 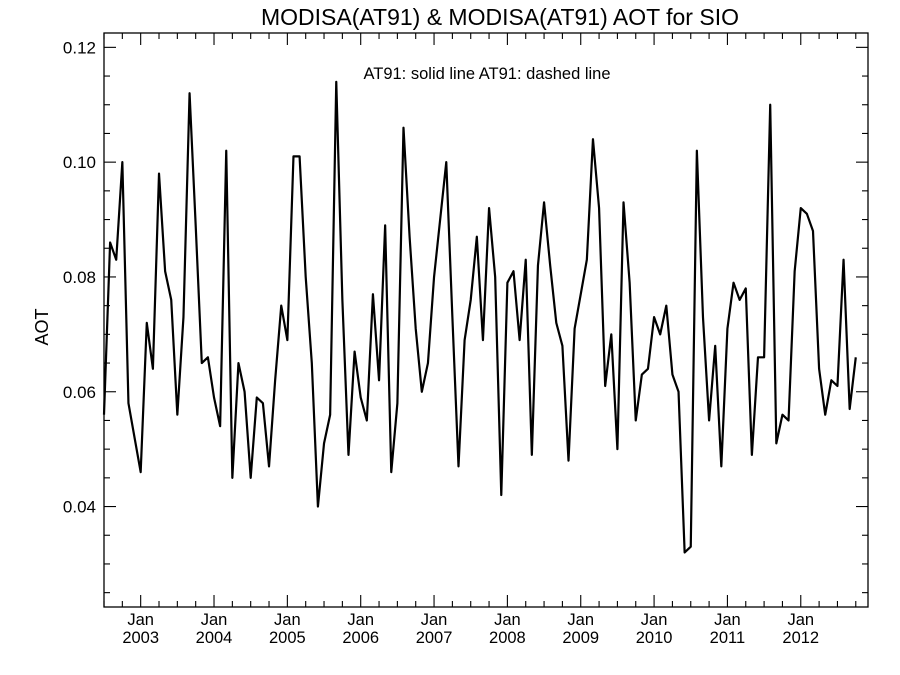 I want to click on legend-text: AT91: solid line AT91: dashed line, so click(x=486, y=74).